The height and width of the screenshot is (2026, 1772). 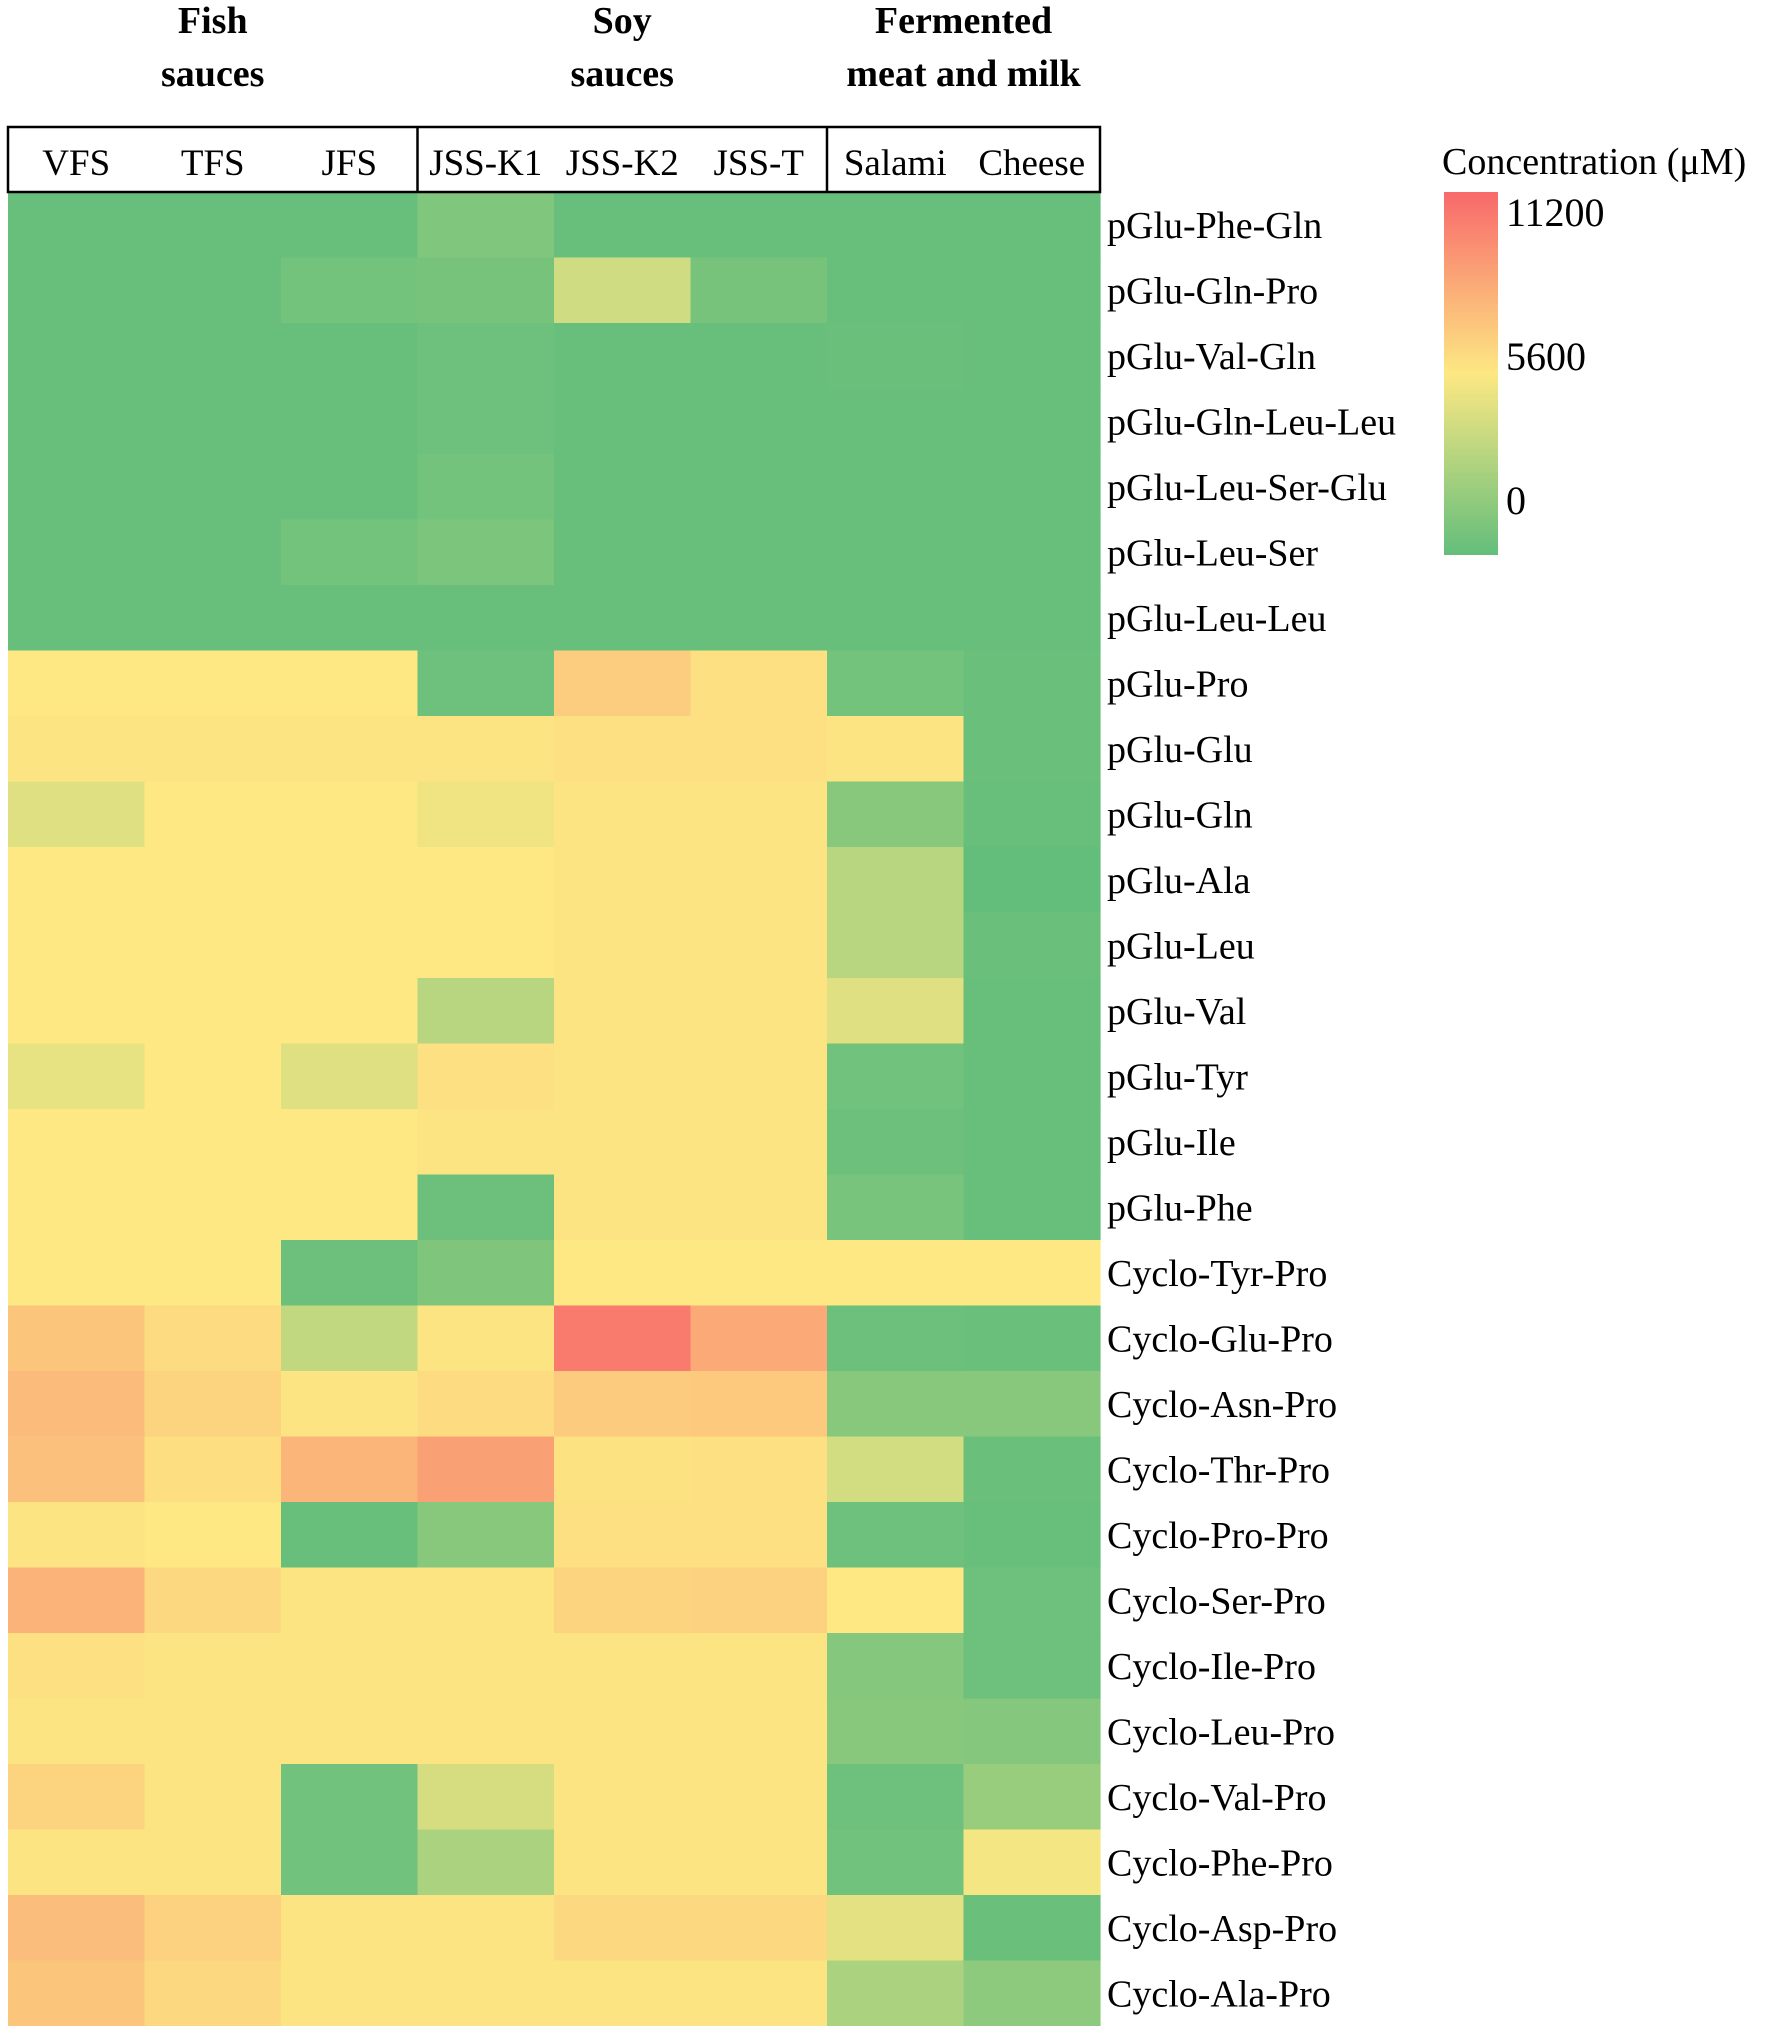 I want to click on row-label: Cyclo-Phe-Pro, so click(x=1220, y=1863).